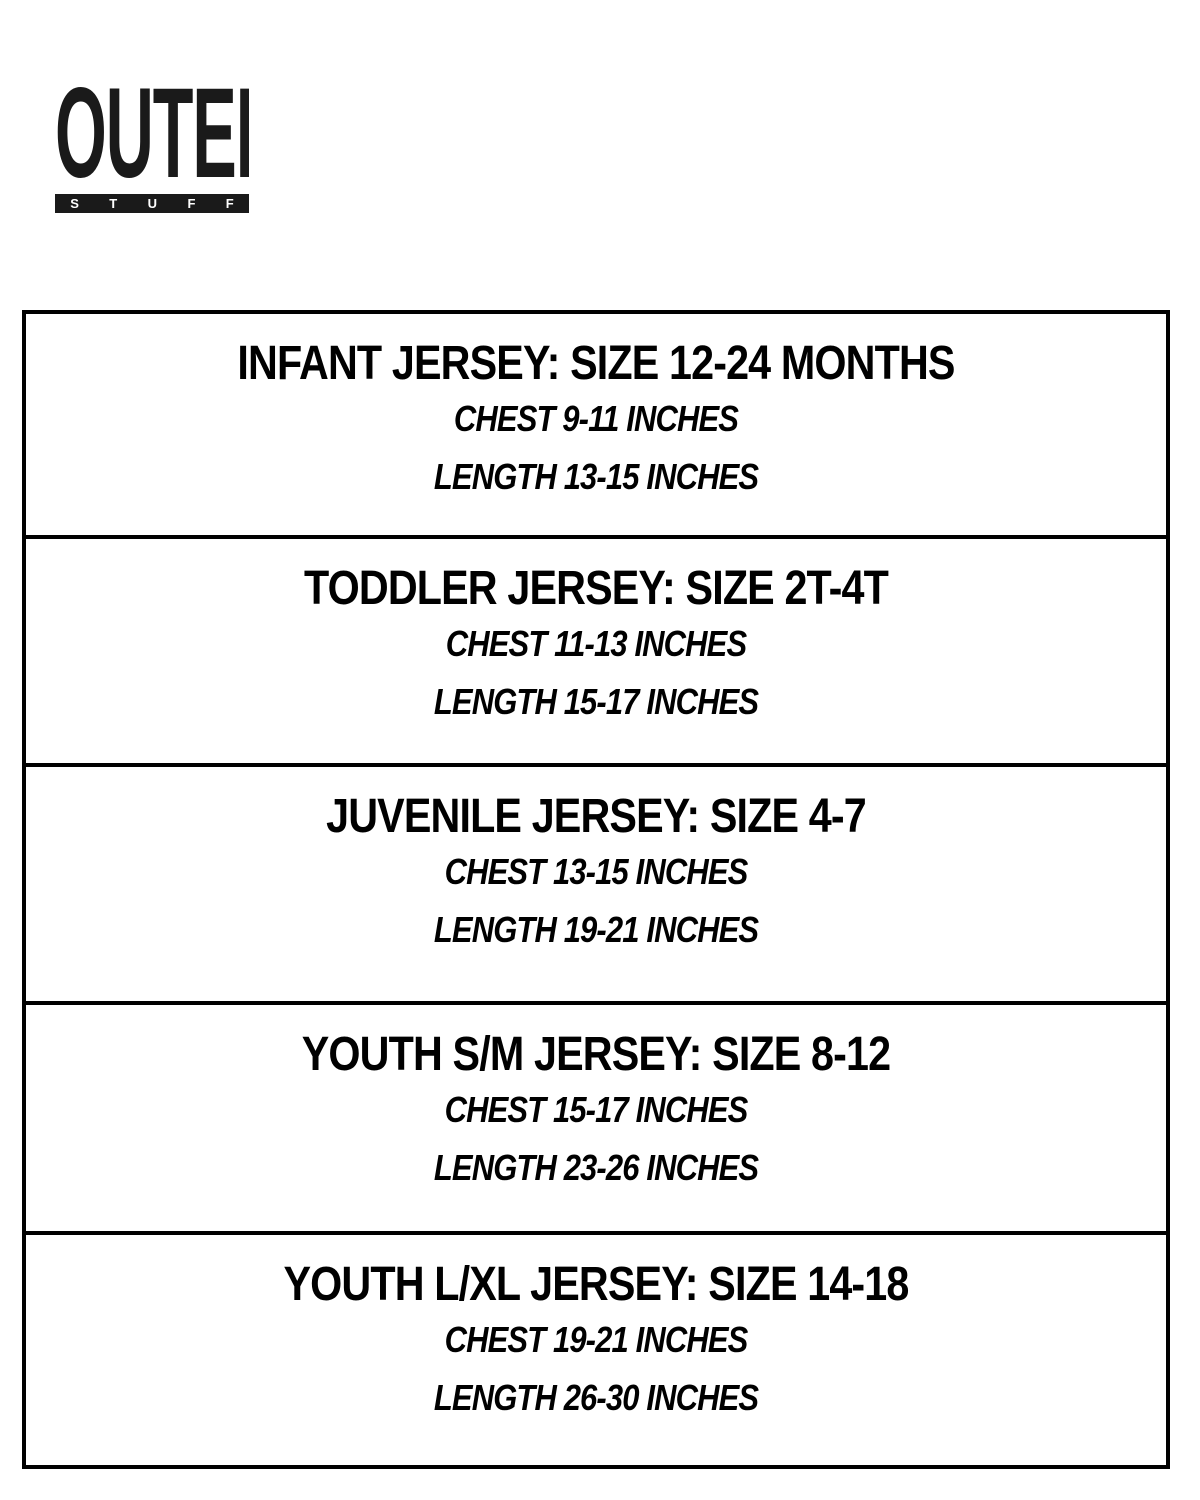 Image resolution: width=1200 pixels, height=1500 pixels. Describe the element at coordinates (596, 363) in the screenshot. I see `size-title: INFANT JERSEY: SIZE 12-24 MONTHS` at that location.